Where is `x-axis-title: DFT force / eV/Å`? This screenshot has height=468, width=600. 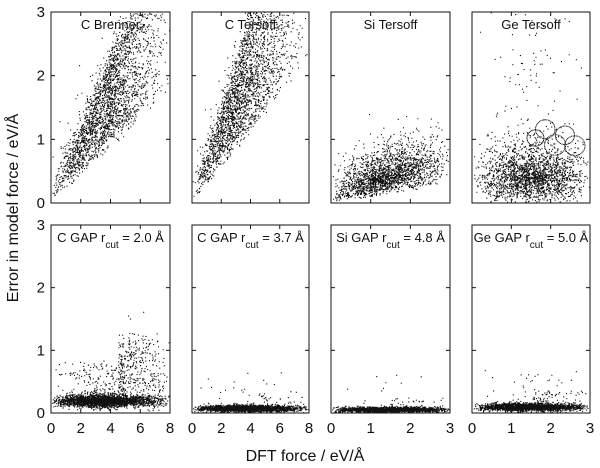 x-axis-title: DFT force / eV/Å is located at coordinates (305, 455).